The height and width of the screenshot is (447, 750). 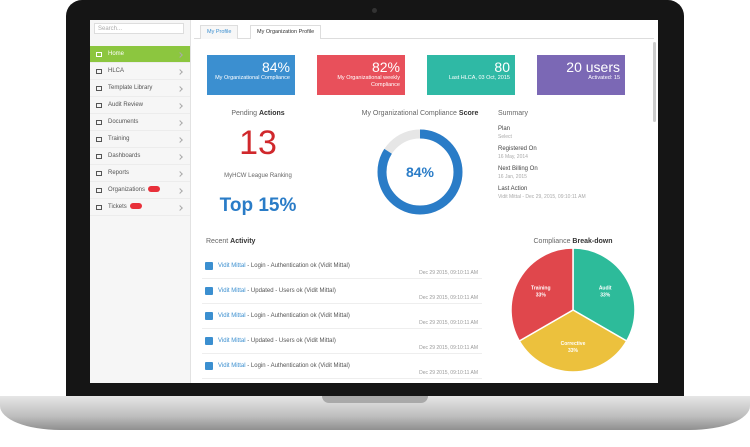 What do you see at coordinates (468, 113) in the screenshot?
I see `score-title-bold: Score` at bounding box center [468, 113].